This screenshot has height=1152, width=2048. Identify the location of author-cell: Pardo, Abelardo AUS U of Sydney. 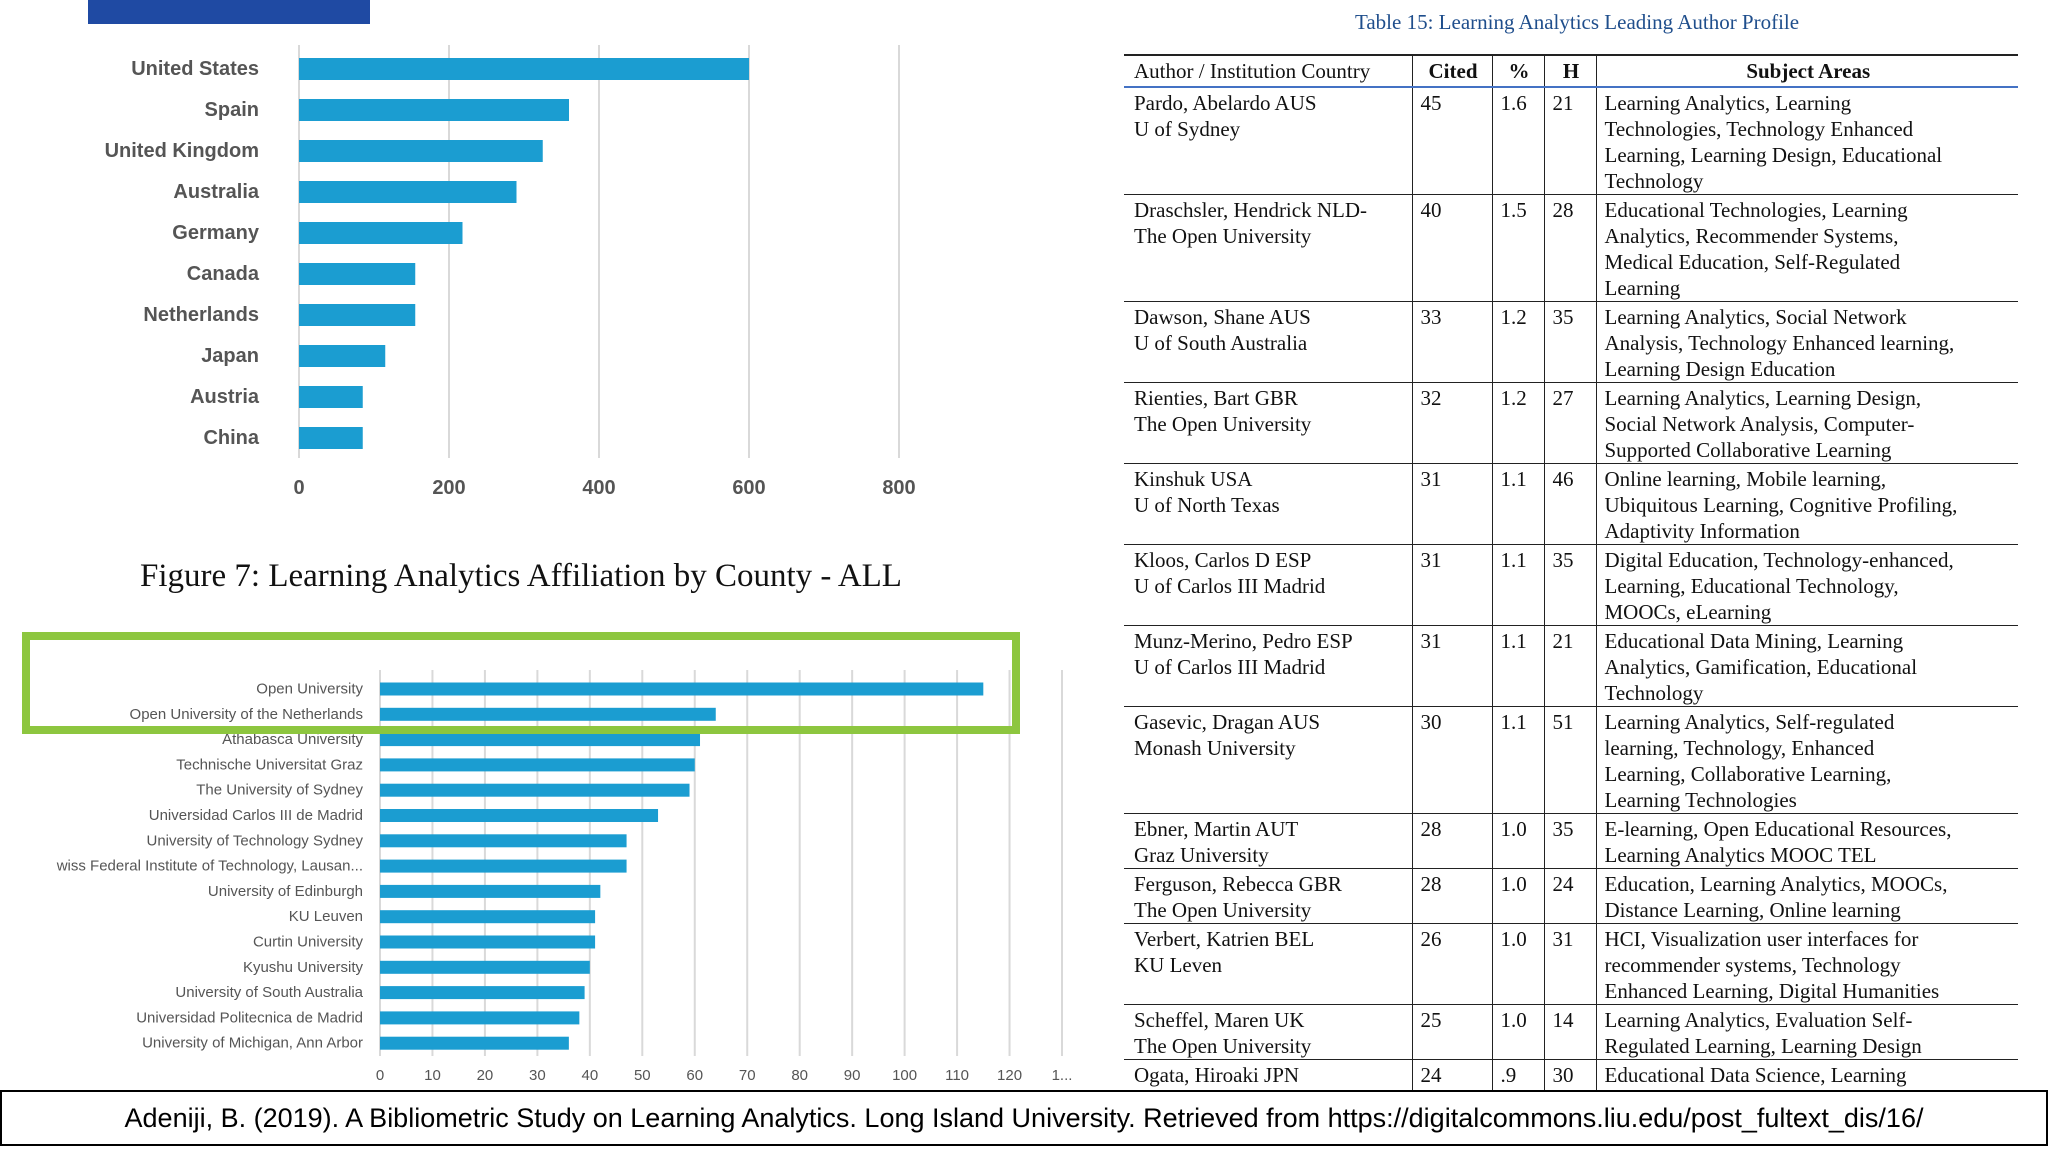
(1268, 141).